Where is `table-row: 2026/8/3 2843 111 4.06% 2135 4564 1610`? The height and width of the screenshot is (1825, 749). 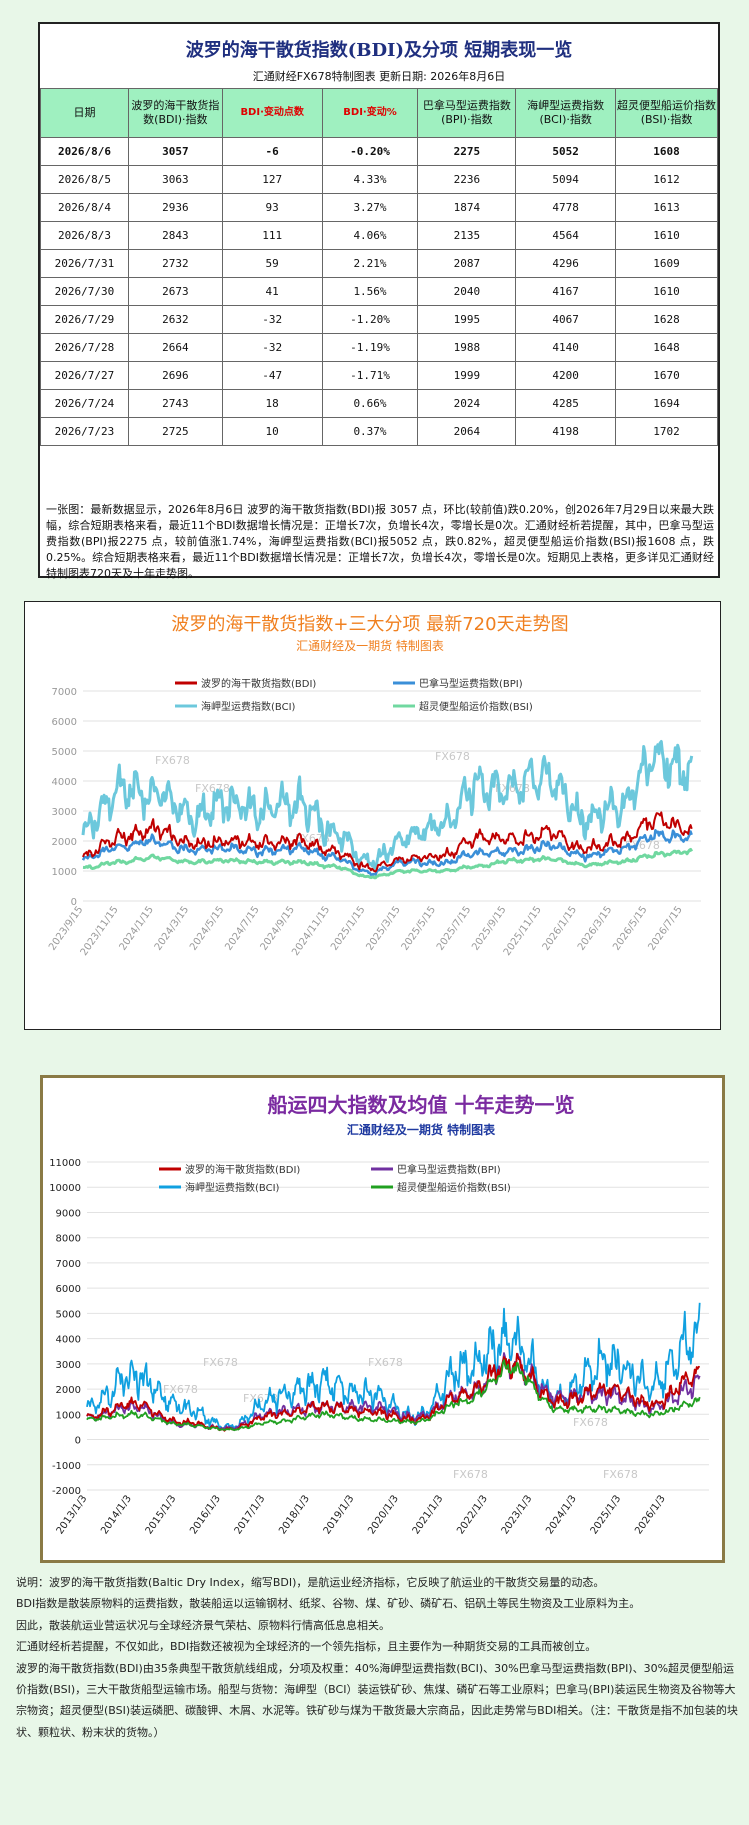
table-row: 2026/8/3 2843 111 4.06% 2135 4564 1610 is located at coordinates (379, 235).